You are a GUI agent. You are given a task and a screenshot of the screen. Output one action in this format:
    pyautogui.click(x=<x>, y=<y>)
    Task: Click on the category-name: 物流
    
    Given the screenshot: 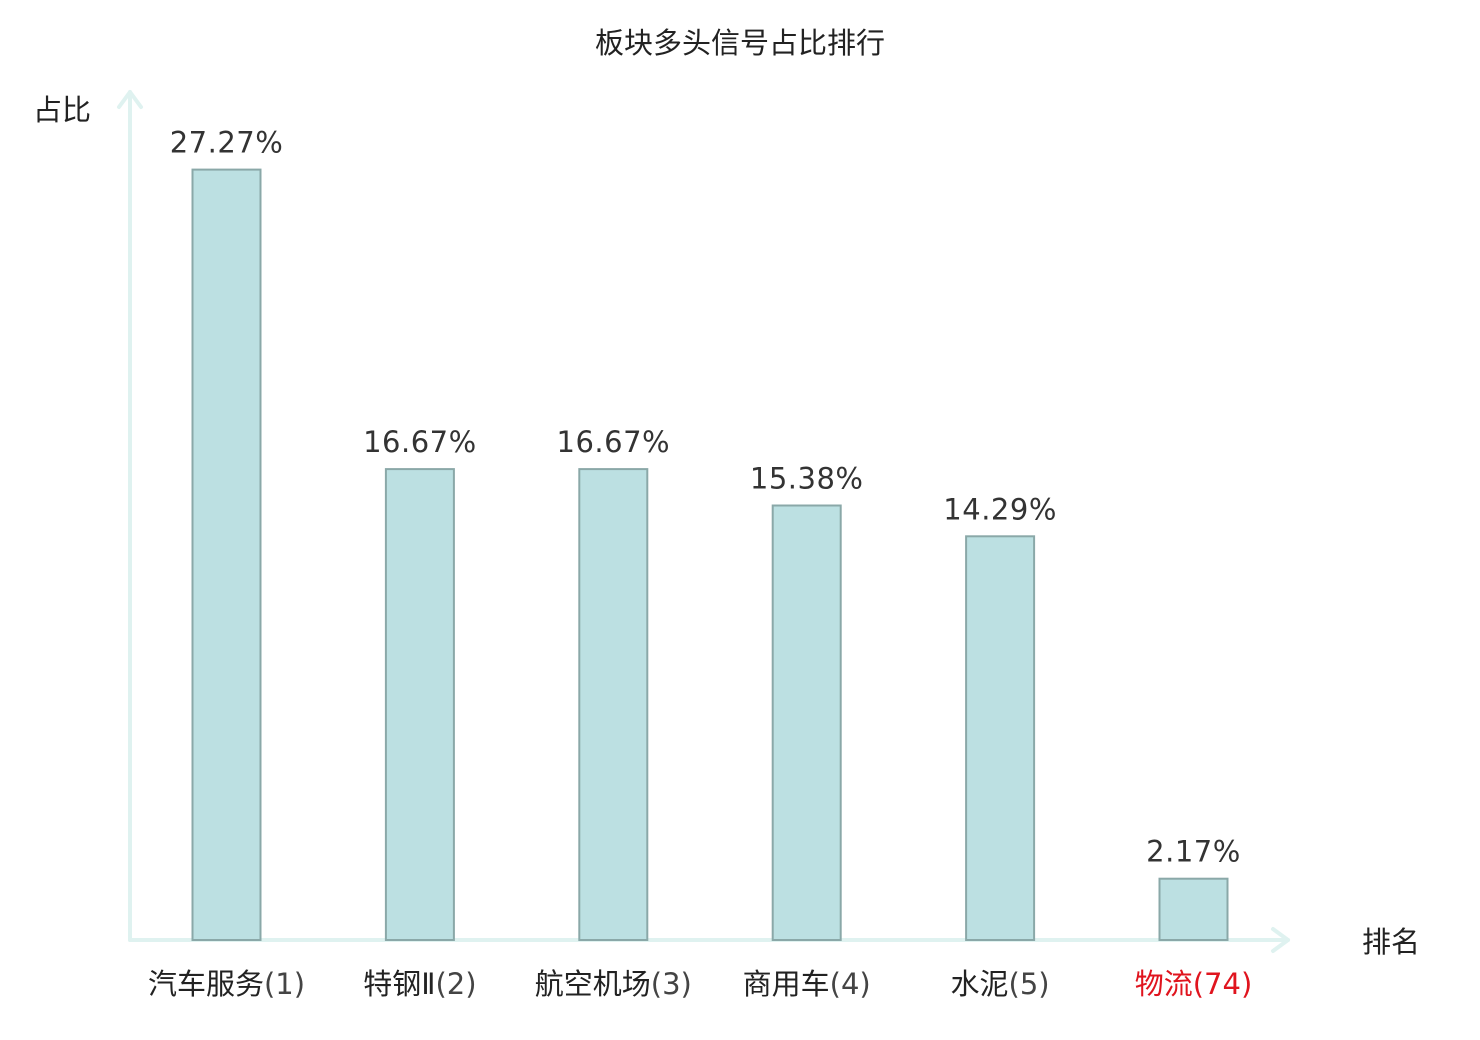 What is the action you would take?
    pyautogui.click(x=1164, y=984)
    